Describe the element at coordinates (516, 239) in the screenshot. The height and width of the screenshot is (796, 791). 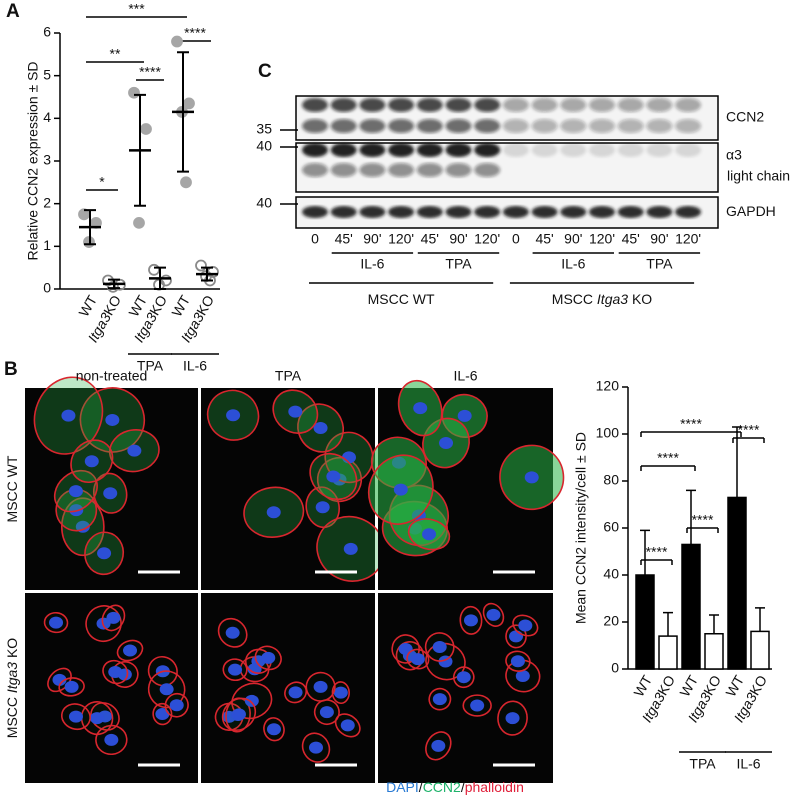
I see `lane-label: 0` at that location.